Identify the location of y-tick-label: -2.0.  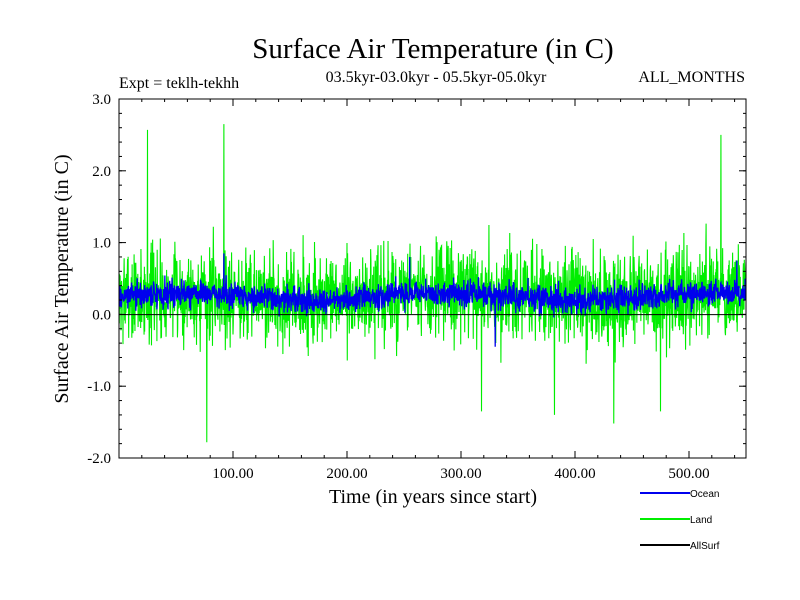
(99, 459).